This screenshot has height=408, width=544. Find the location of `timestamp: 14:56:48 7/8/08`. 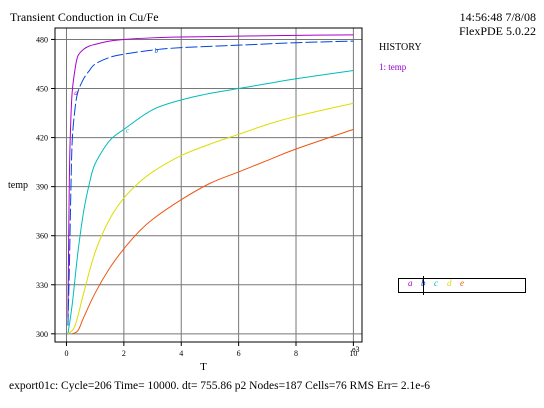

timestamp: 14:56:48 7/8/08 is located at coordinates (497, 17).